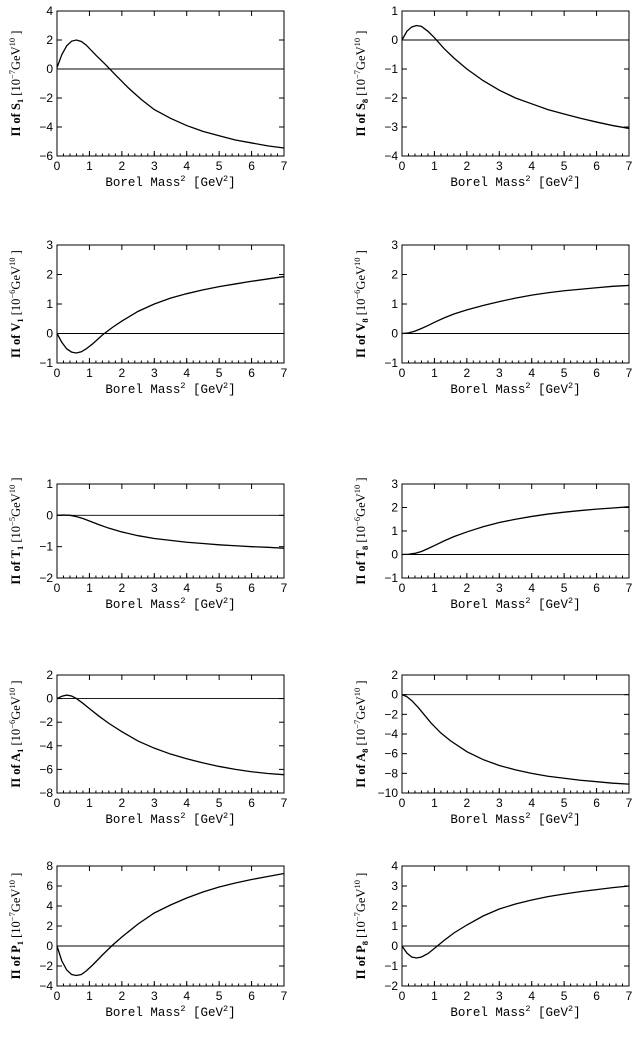 The height and width of the screenshot is (1045, 641). I want to click on y-axis-label: Π of T1 [10−5GeV10 ], so click(16, 531).